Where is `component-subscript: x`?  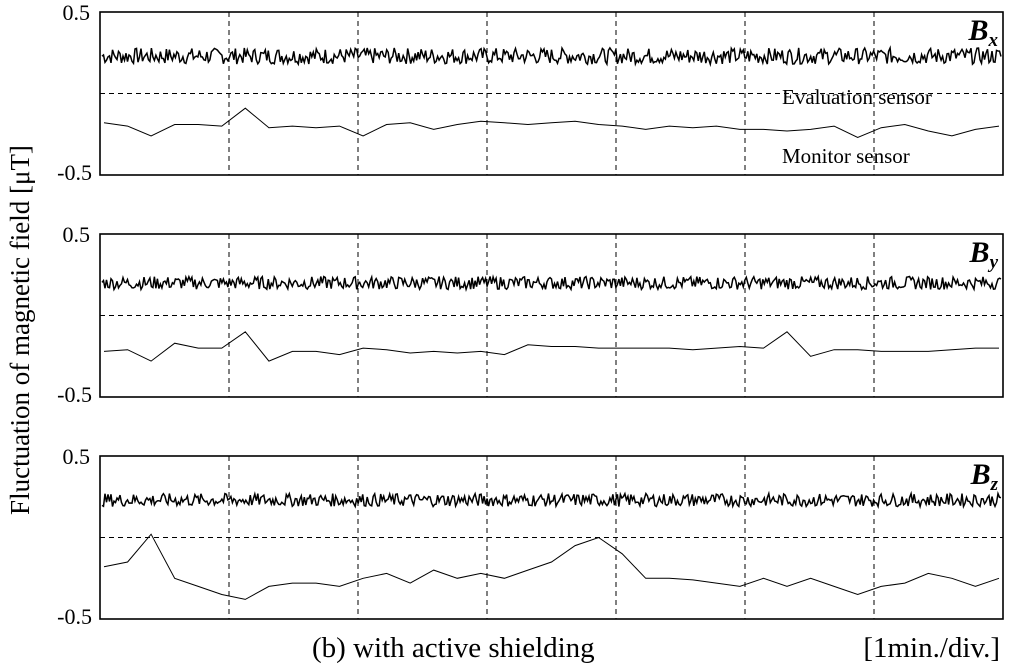
component-subscript: x is located at coordinates (993, 40).